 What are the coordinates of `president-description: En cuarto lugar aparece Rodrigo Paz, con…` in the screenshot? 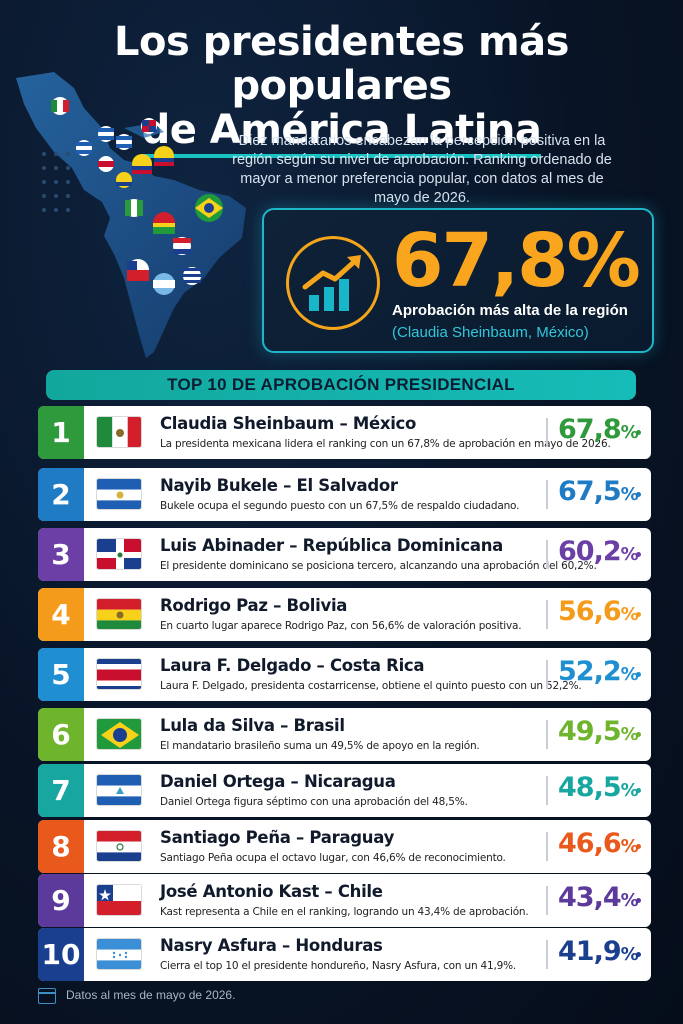 It's located at (341, 626).